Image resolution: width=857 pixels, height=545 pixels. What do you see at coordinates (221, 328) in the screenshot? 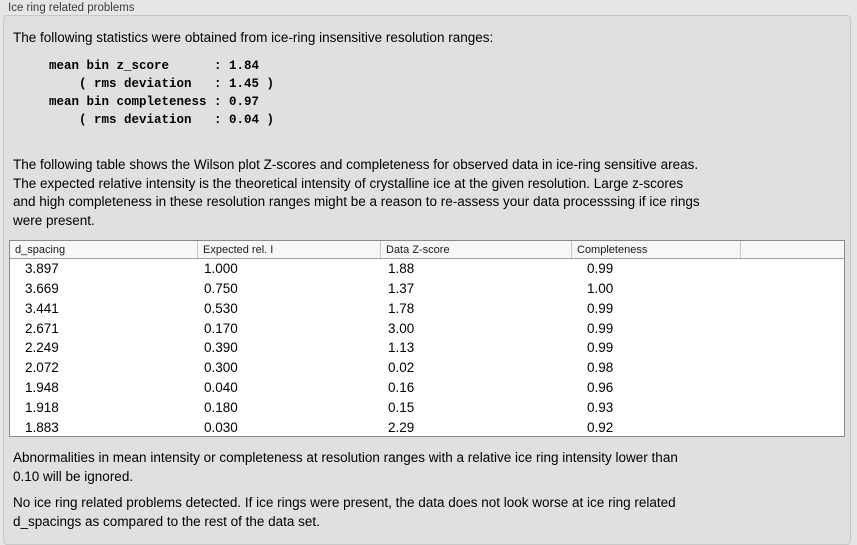
I see `table-cell-expected-rel-i: 0.170` at bounding box center [221, 328].